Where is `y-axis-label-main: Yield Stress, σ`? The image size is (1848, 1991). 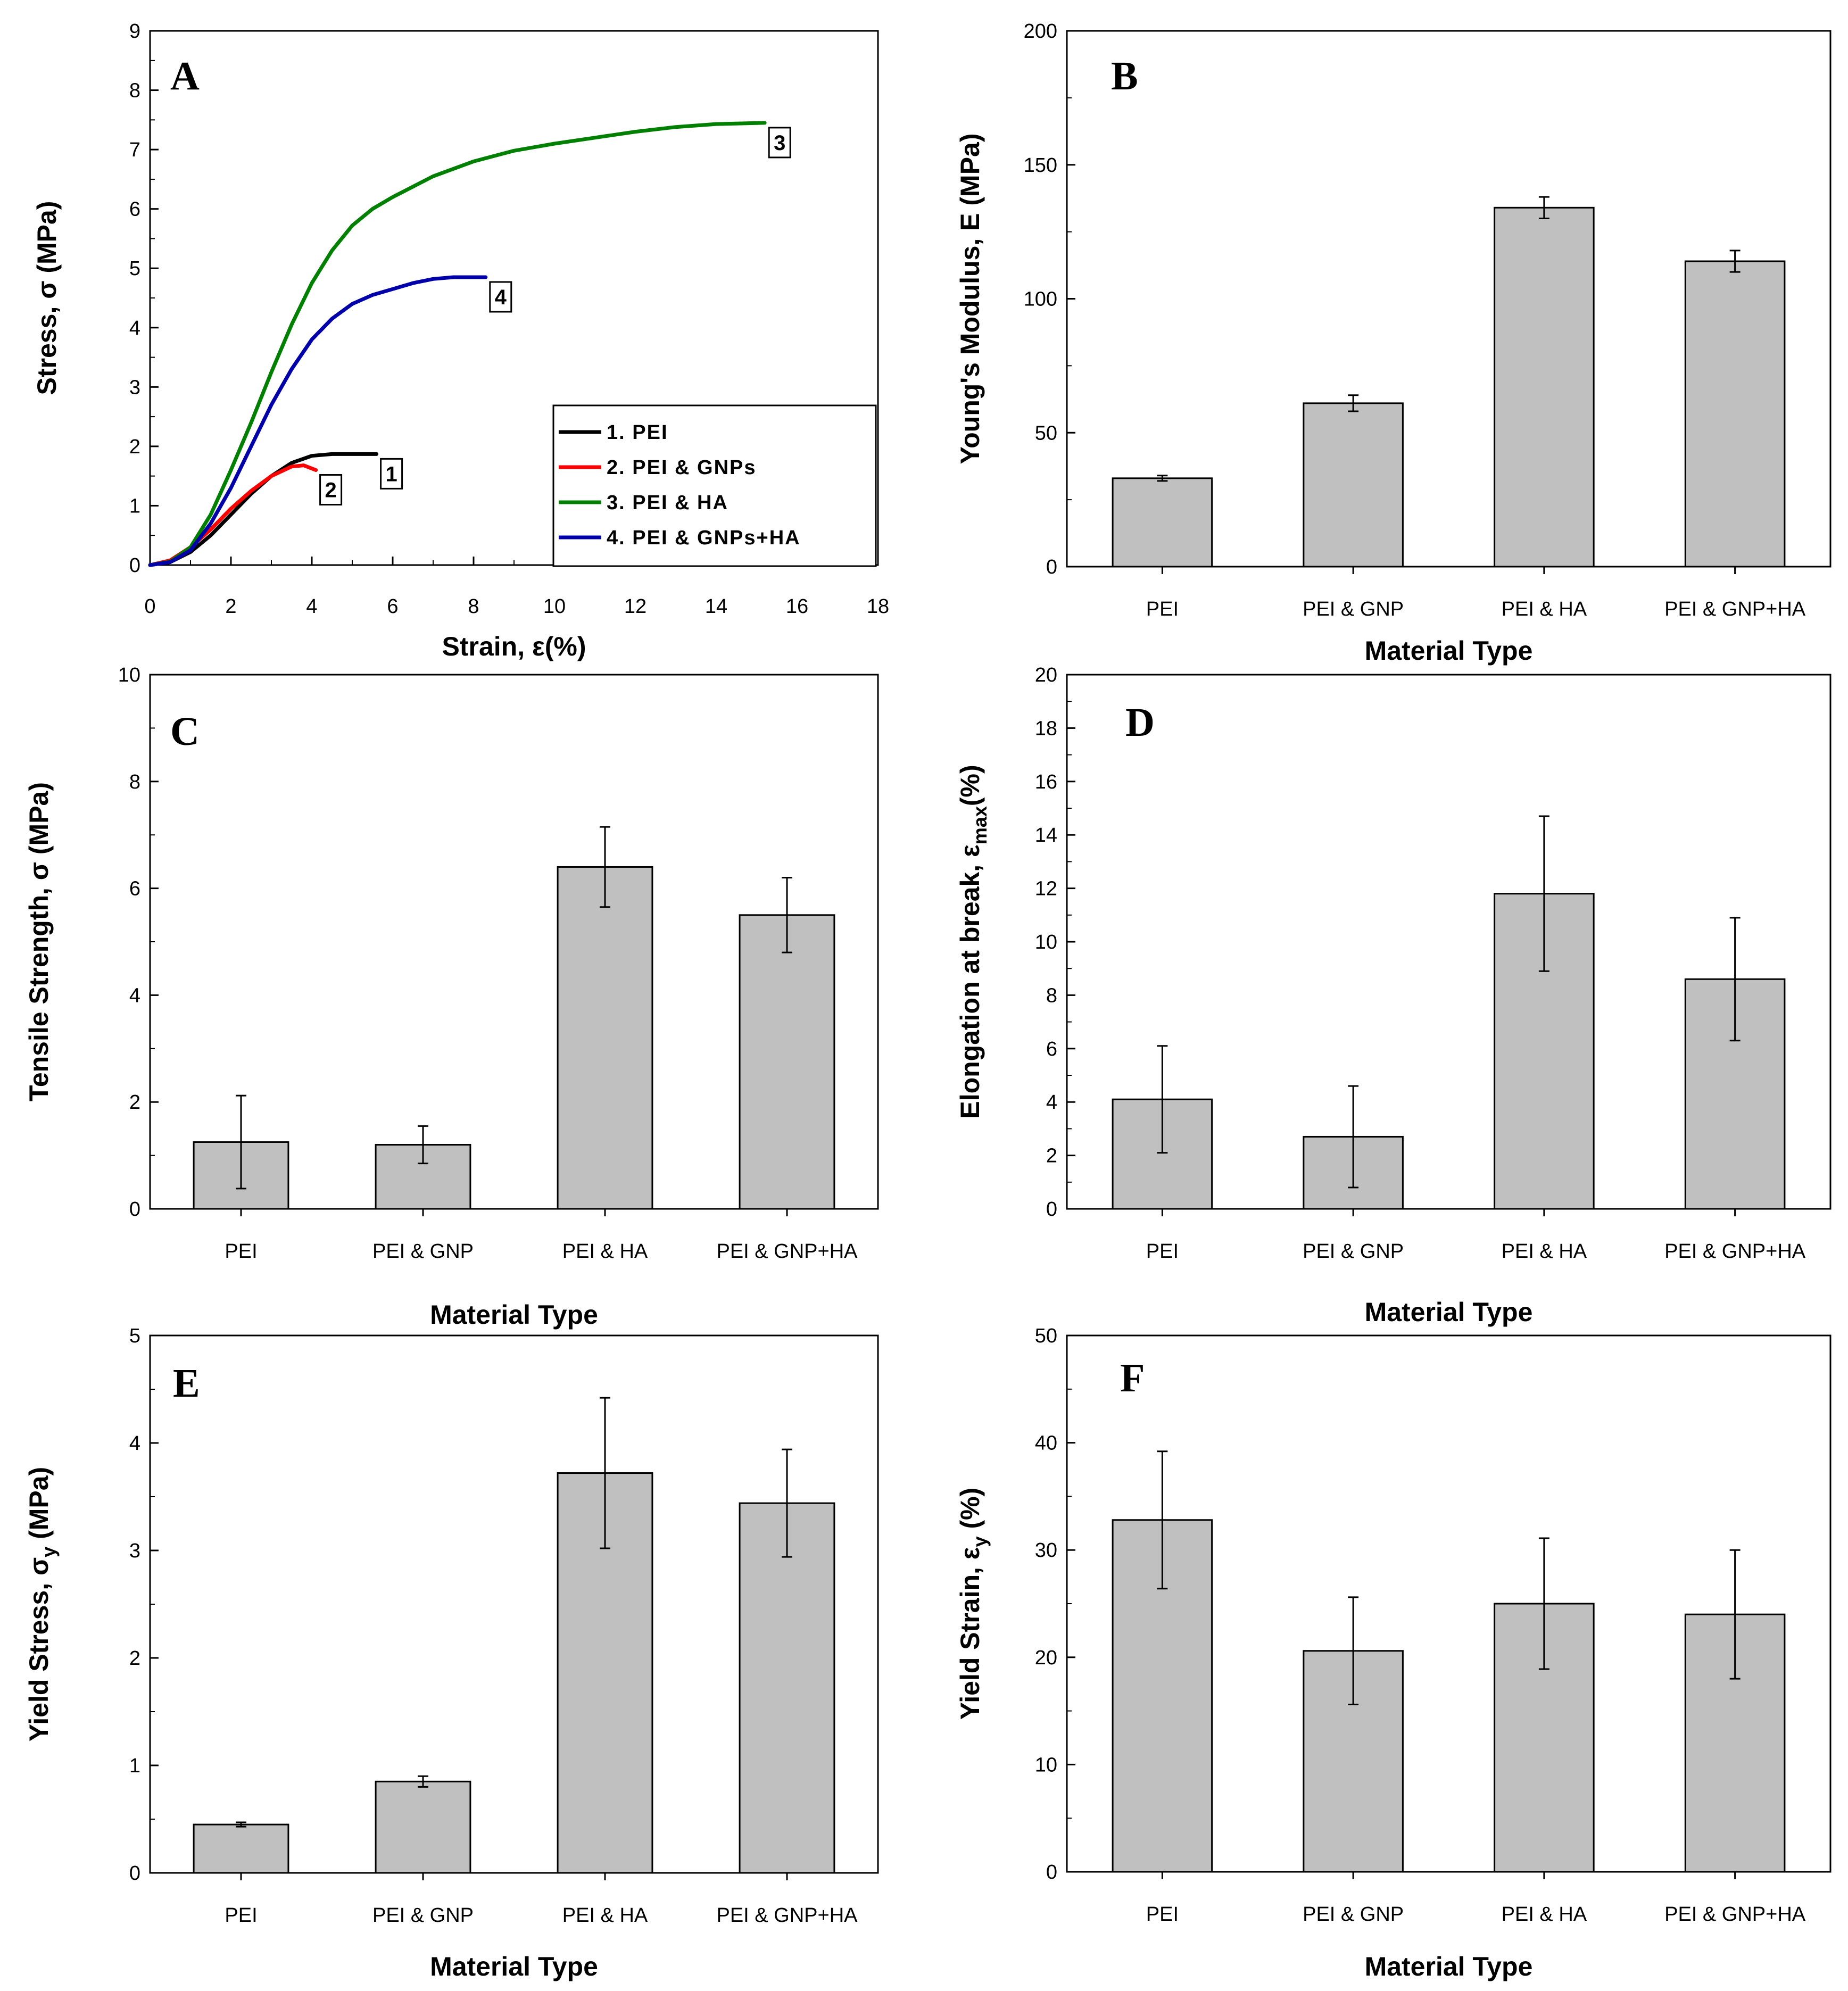 y-axis-label-main: Yield Stress, σ is located at coordinates (39, 1649).